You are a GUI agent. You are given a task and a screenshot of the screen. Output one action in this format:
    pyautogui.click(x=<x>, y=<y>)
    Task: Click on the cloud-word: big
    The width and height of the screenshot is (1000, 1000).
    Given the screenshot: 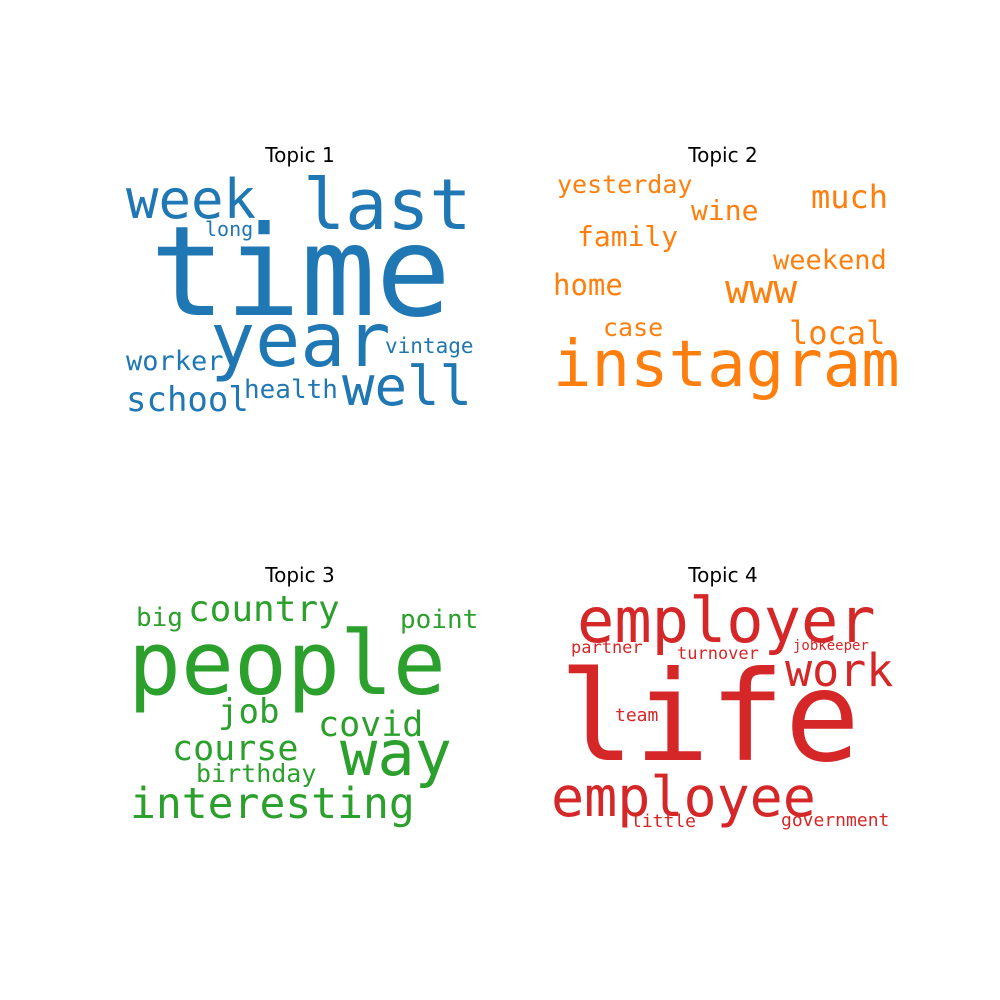 What is the action you would take?
    pyautogui.click(x=159, y=618)
    